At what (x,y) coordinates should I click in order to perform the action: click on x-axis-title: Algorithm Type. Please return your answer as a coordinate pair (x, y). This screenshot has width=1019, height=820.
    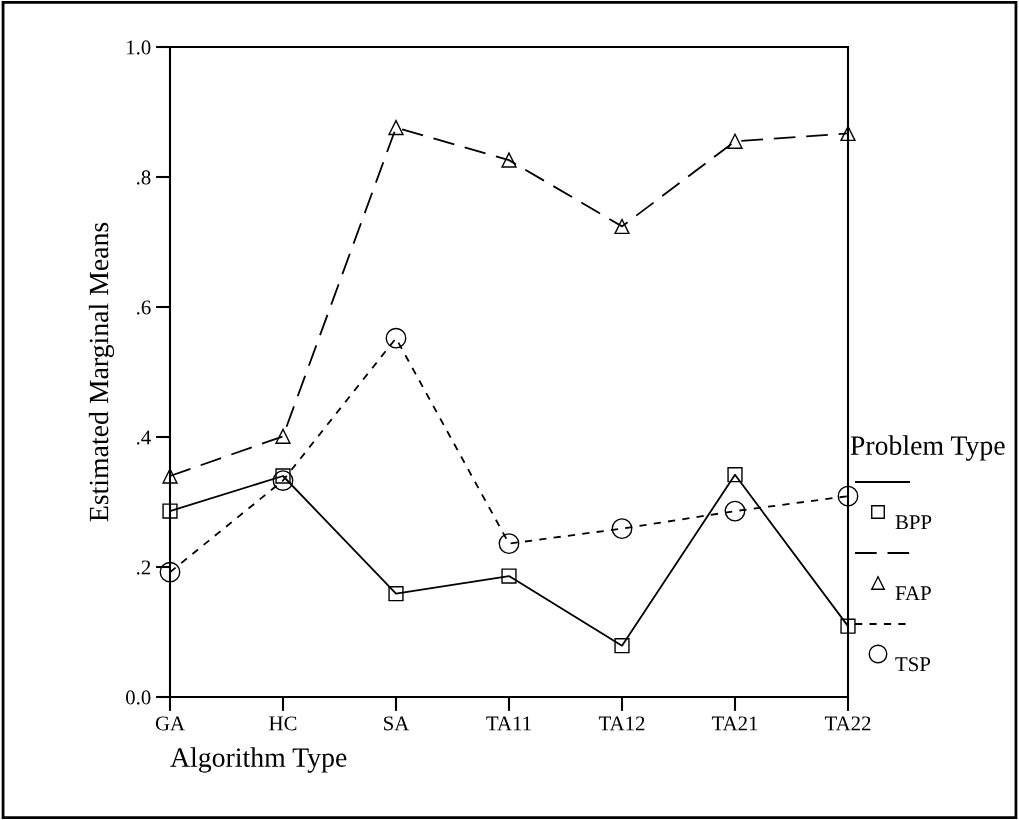
    Looking at the image, I should click on (258, 760).